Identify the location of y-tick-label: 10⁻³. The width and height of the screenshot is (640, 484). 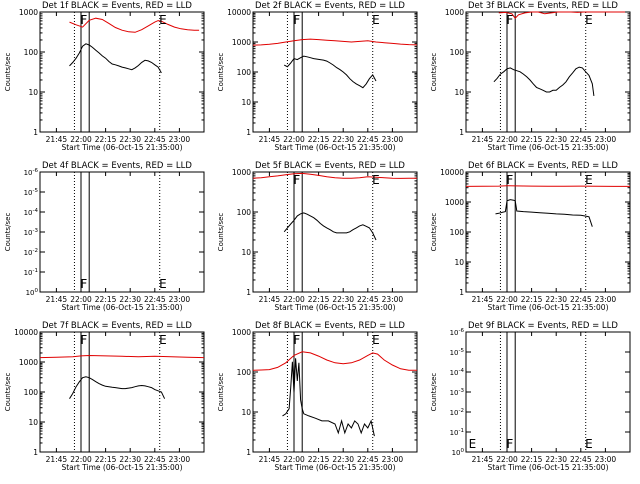
(457, 392).